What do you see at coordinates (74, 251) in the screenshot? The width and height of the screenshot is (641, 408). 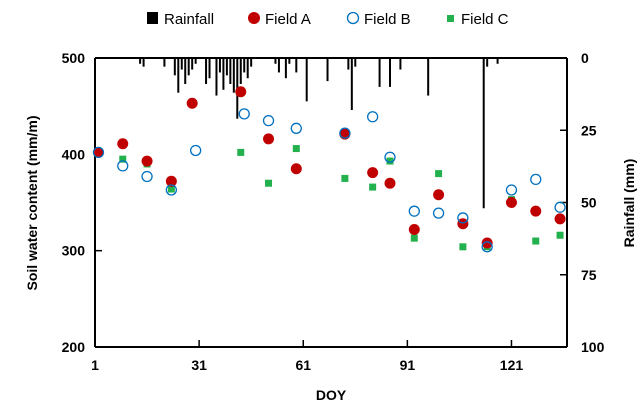 I see `y-tick-label: 300` at bounding box center [74, 251].